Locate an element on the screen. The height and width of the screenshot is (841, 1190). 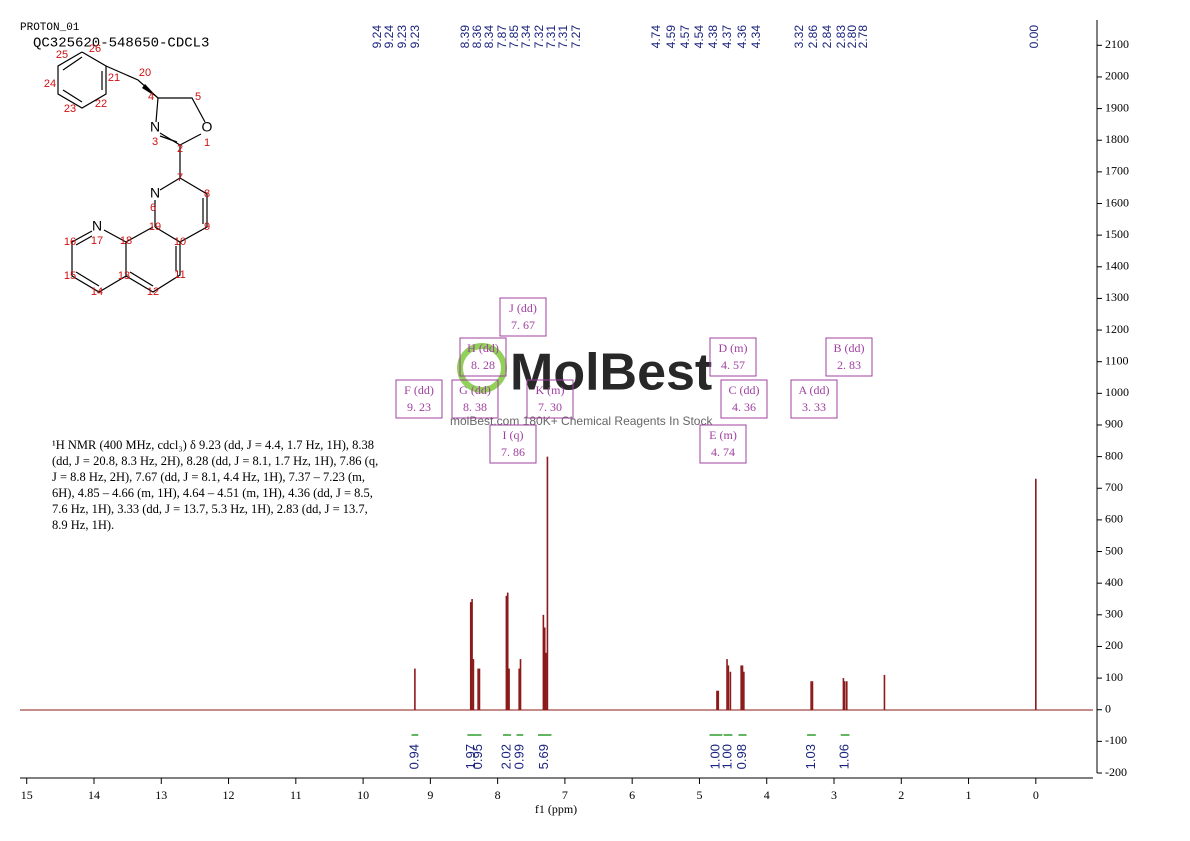
multiplet-shift: 4. 74 is located at coordinates (723, 452).